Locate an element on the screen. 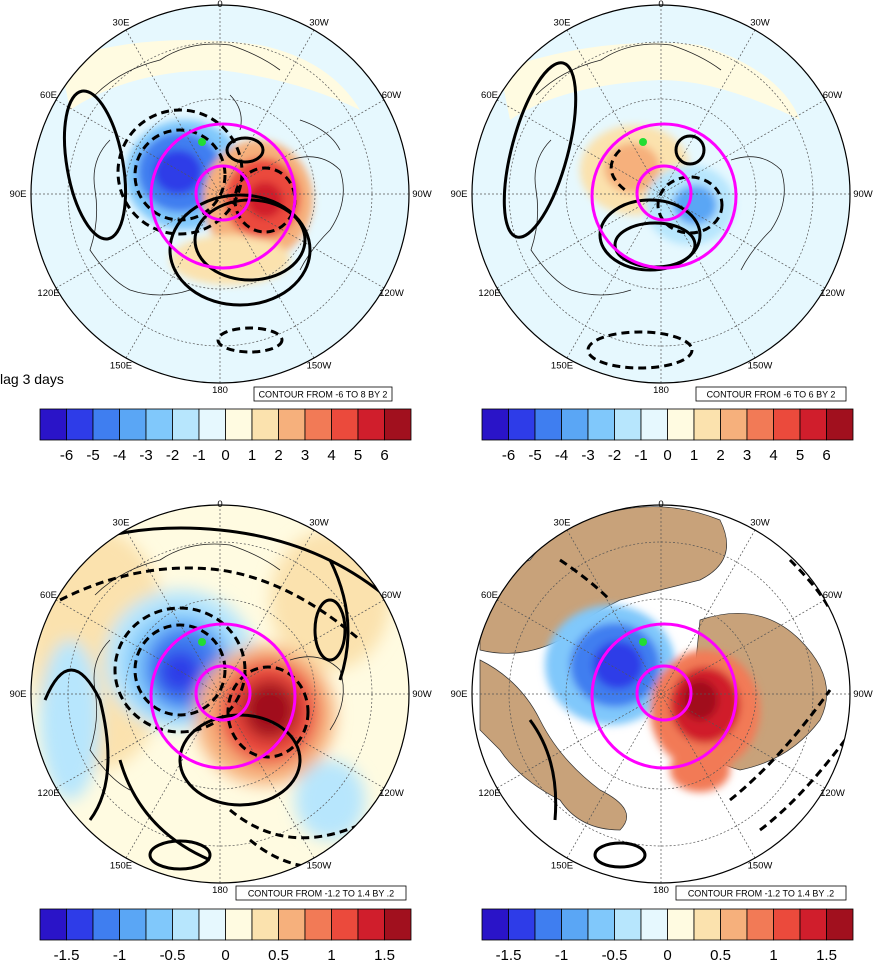 This screenshot has width=874, height=964. colorbar-tick-label: -0.5 is located at coordinates (173, 955).